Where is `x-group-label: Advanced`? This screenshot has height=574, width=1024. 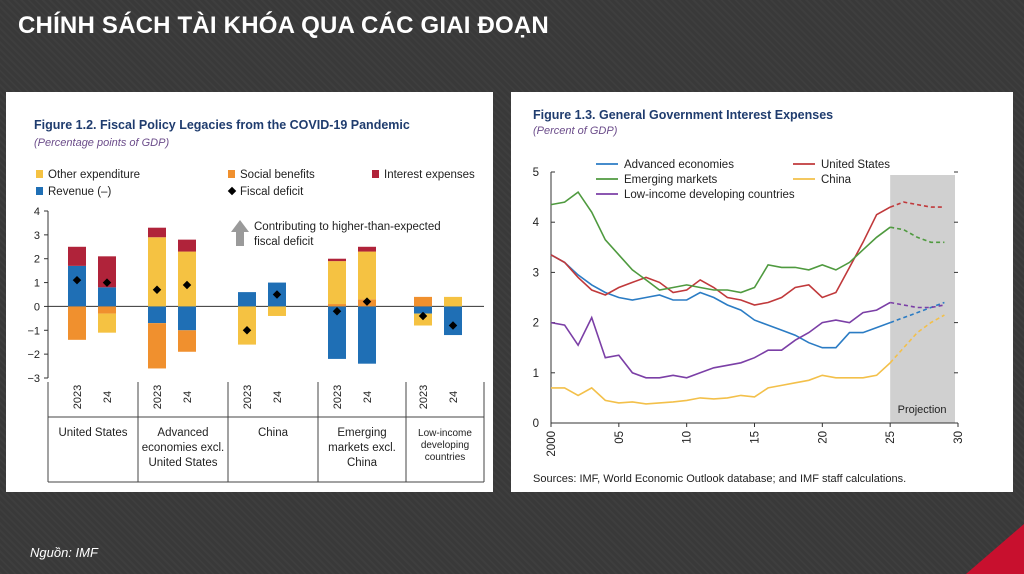
x-group-label: Advanced is located at coordinates (182, 433).